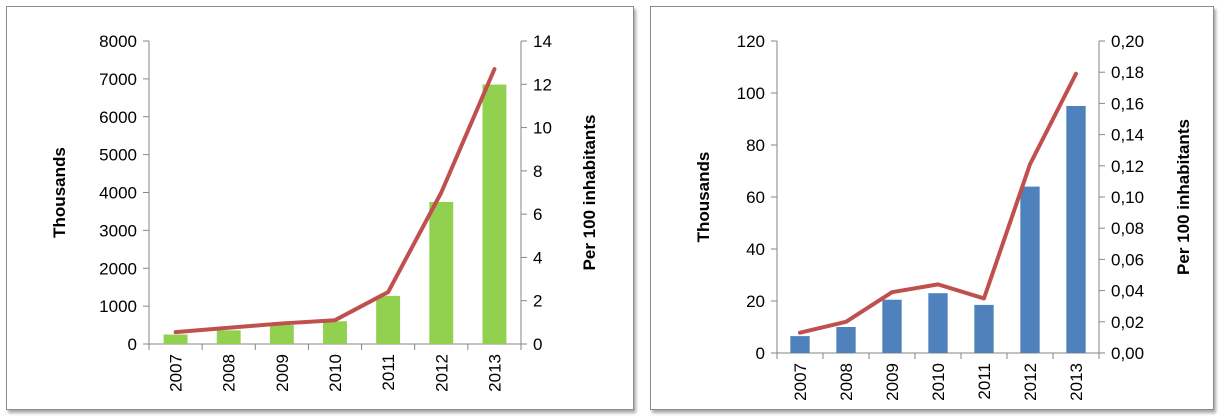 This screenshot has height=418, width=1222. Describe the element at coordinates (760, 353) in the screenshot. I see `chart1-left-tick-label: 0` at that location.